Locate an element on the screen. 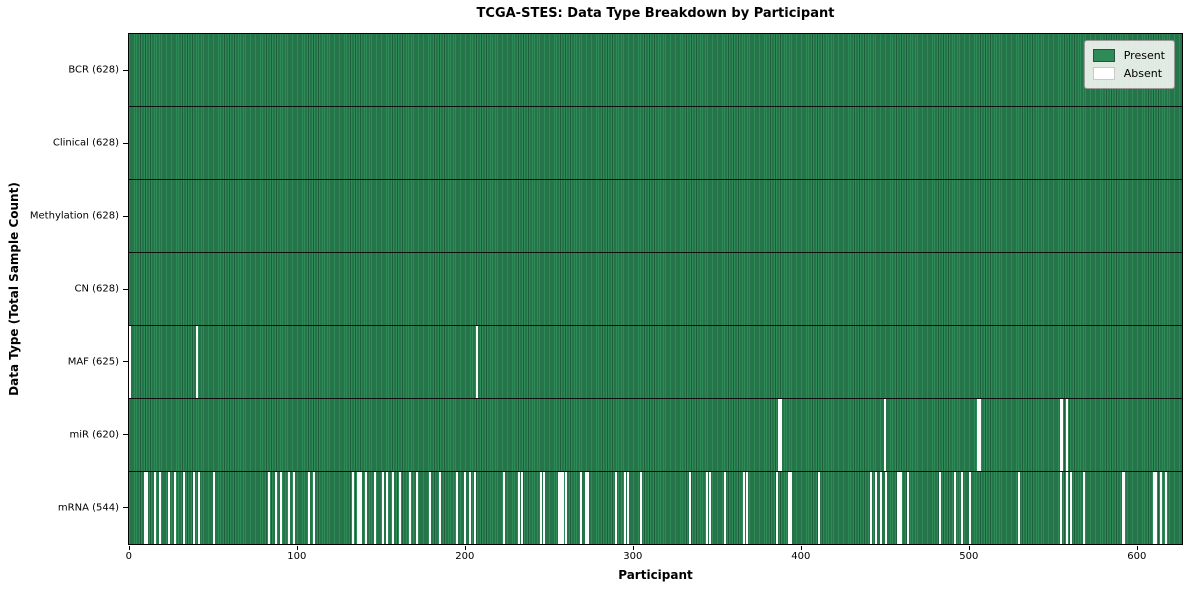 The width and height of the screenshot is (1200, 600). x-tick-label: 300 is located at coordinates (633, 556).